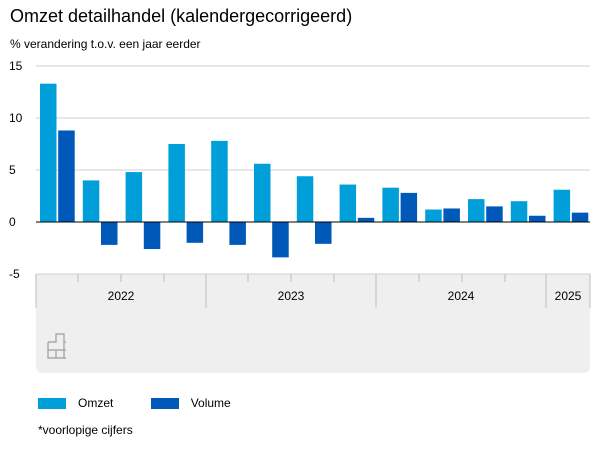 The width and height of the screenshot is (600, 450). Describe the element at coordinates (121, 296) in the screenshot. I see `x-group-label: 2022` at that location.